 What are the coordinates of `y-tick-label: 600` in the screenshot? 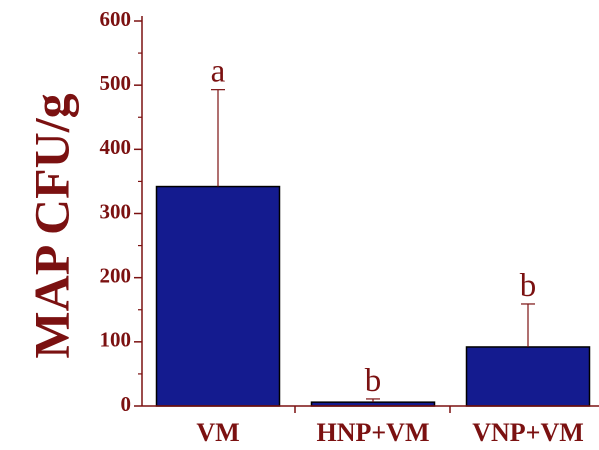 It's located at (116, 19).